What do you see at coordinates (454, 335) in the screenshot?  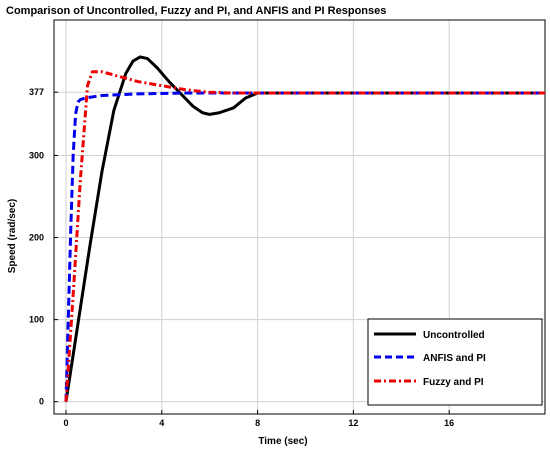 I see `legend-label-uncontrolled: Uncontrolled` at bounding box center [454, 335].